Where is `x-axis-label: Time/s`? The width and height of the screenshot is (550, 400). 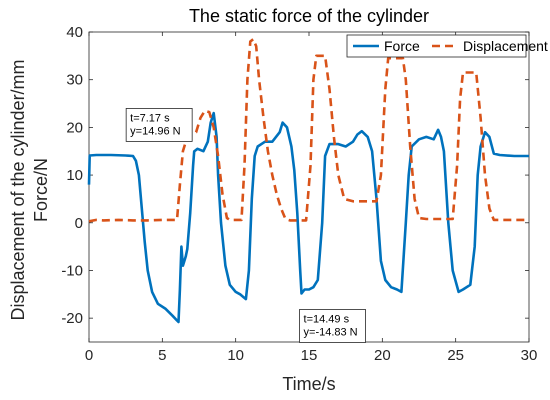 x-axis-label: Time/s is located at coordinates (308, 384).